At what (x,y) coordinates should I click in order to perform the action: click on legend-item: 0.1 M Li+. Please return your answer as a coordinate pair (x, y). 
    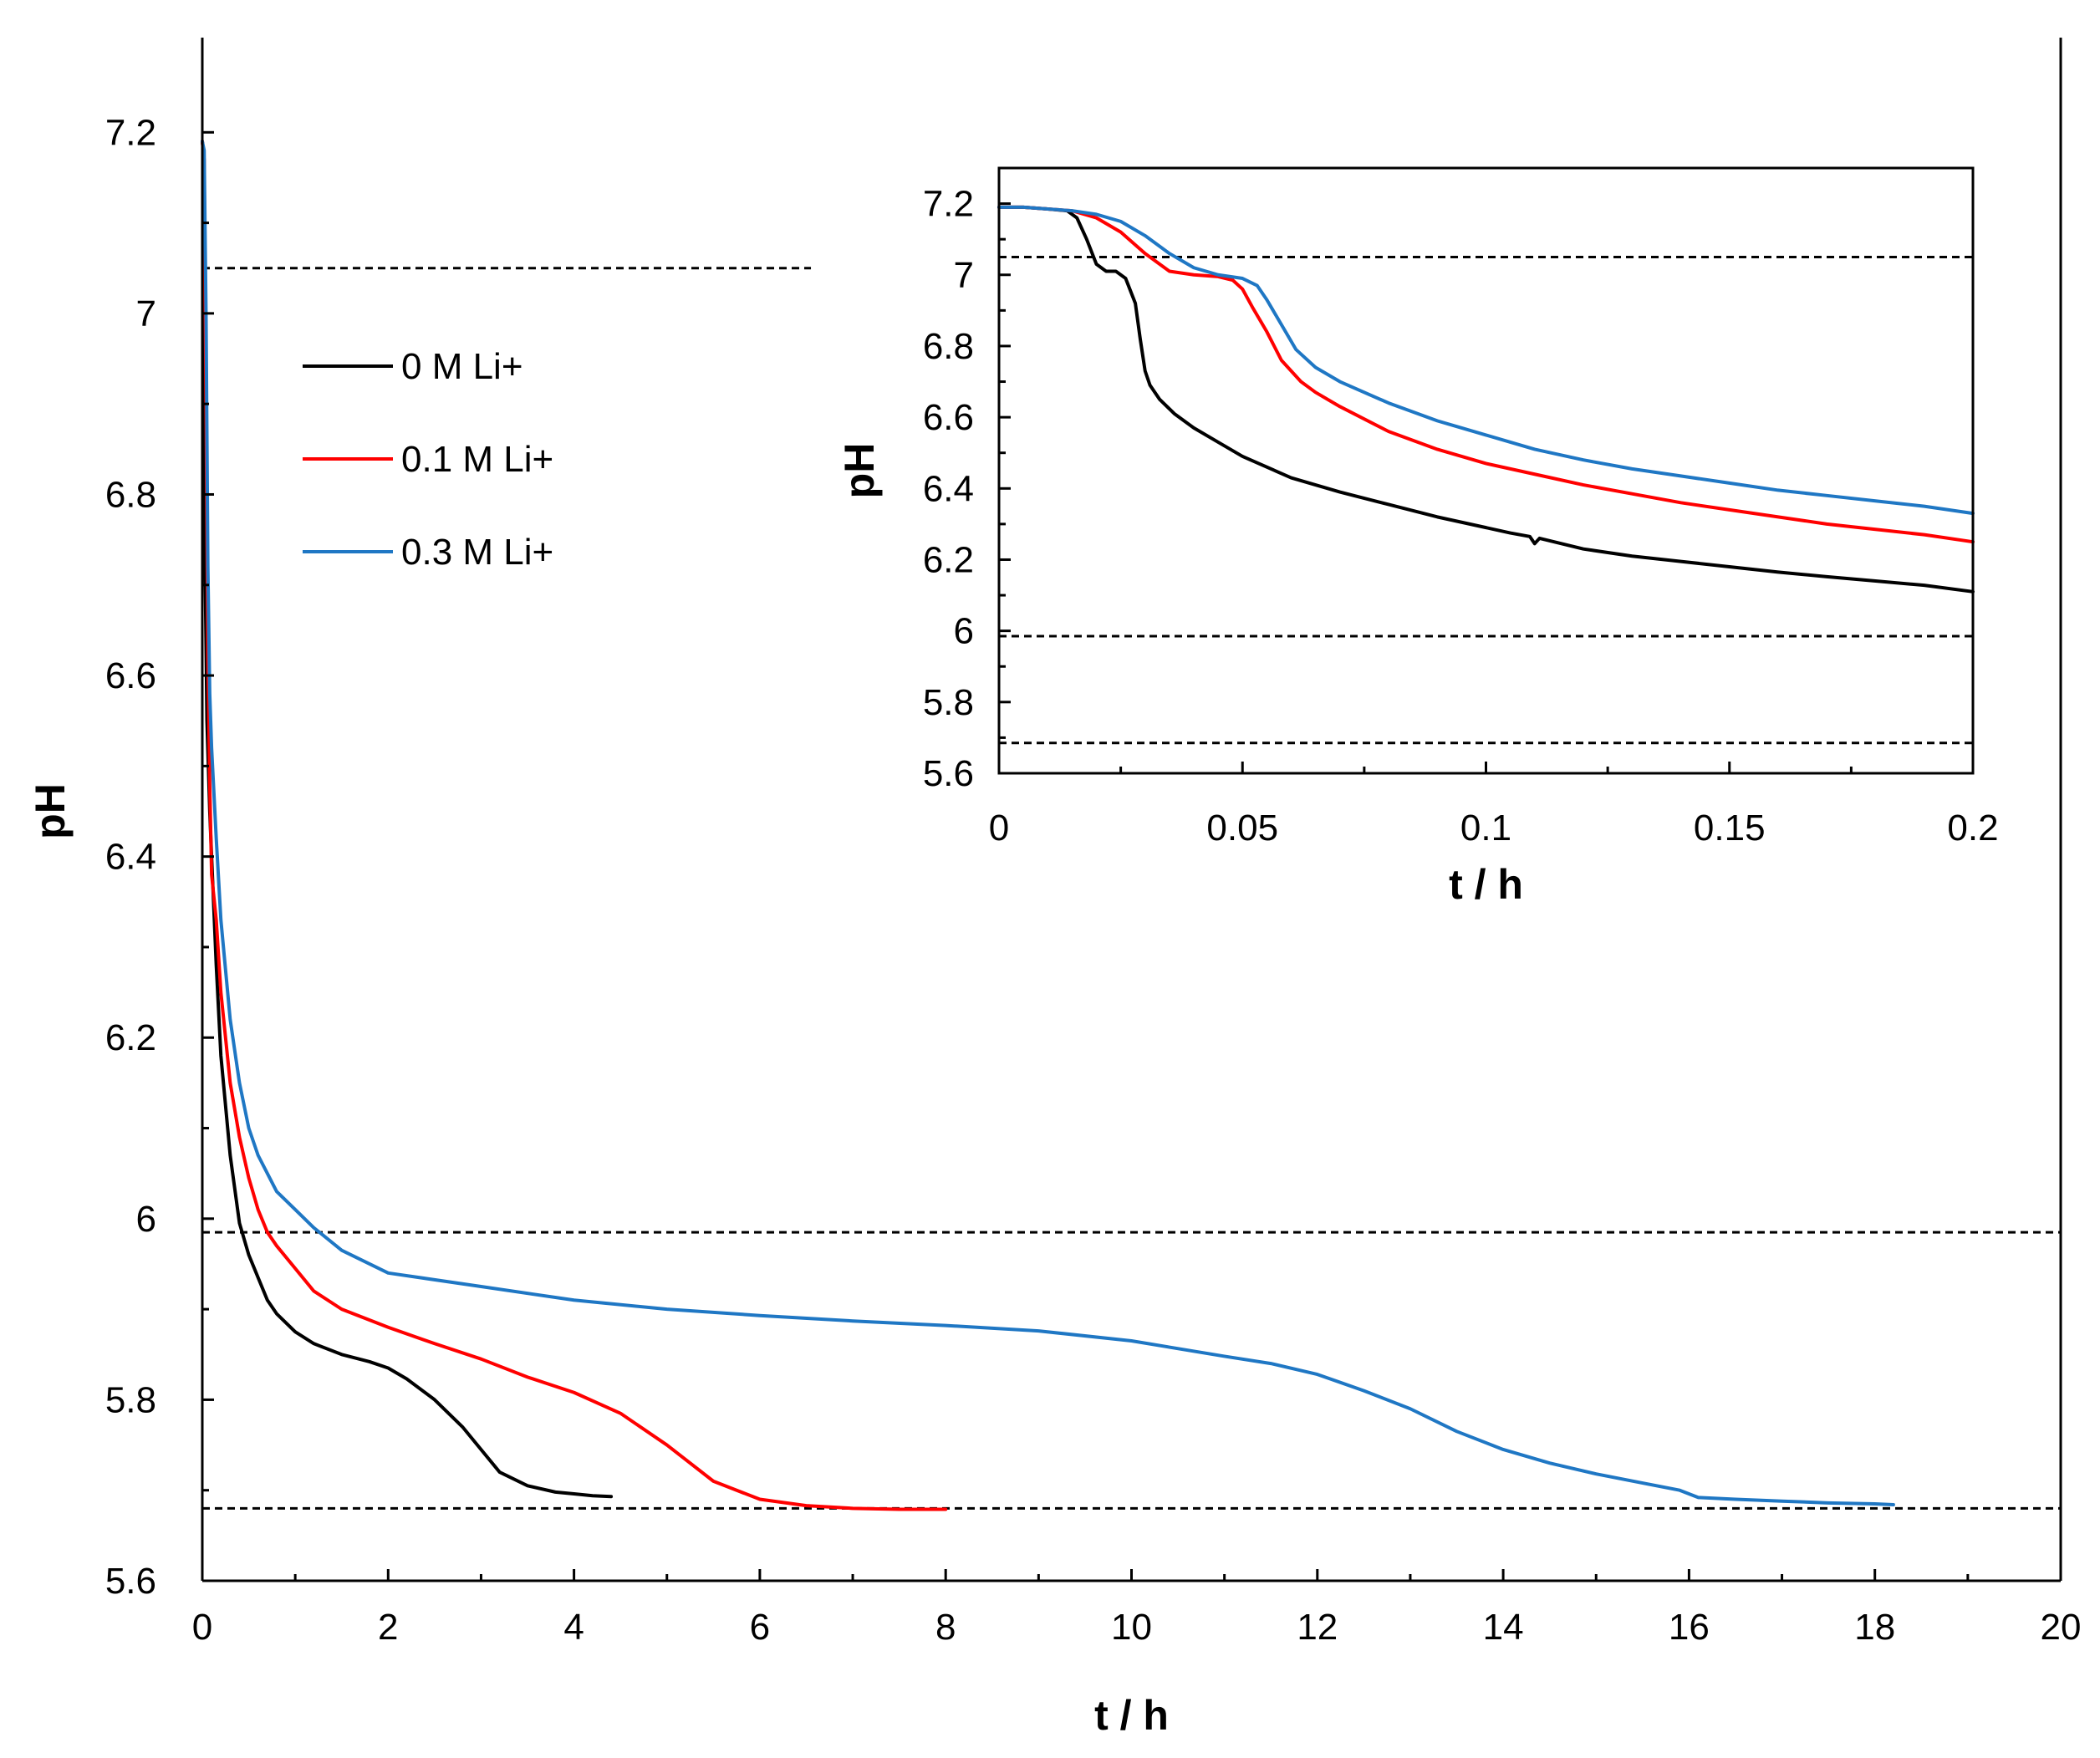
    Looking at the image, I should click on (428, 459).